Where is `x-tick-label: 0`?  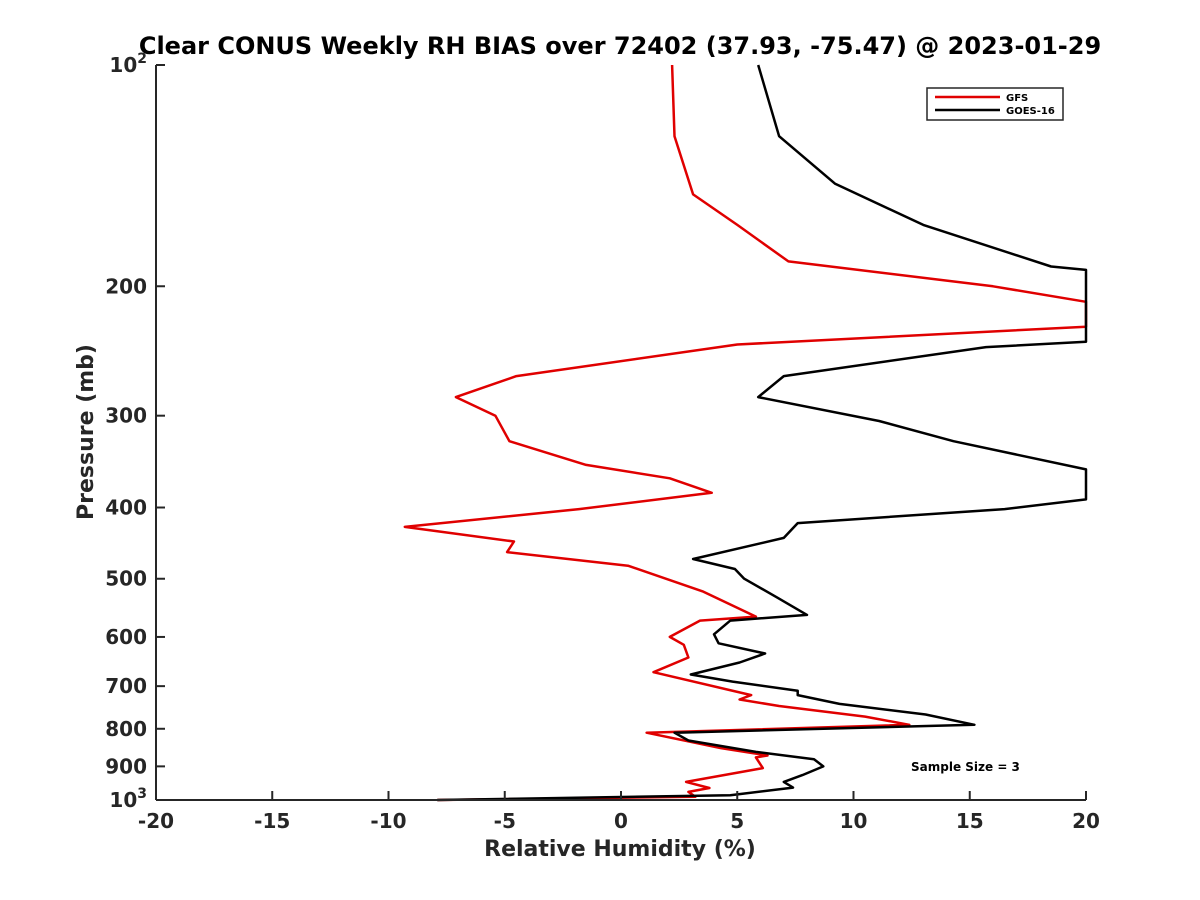
x-tick-label: 0 is located at coordinates (621, 821).